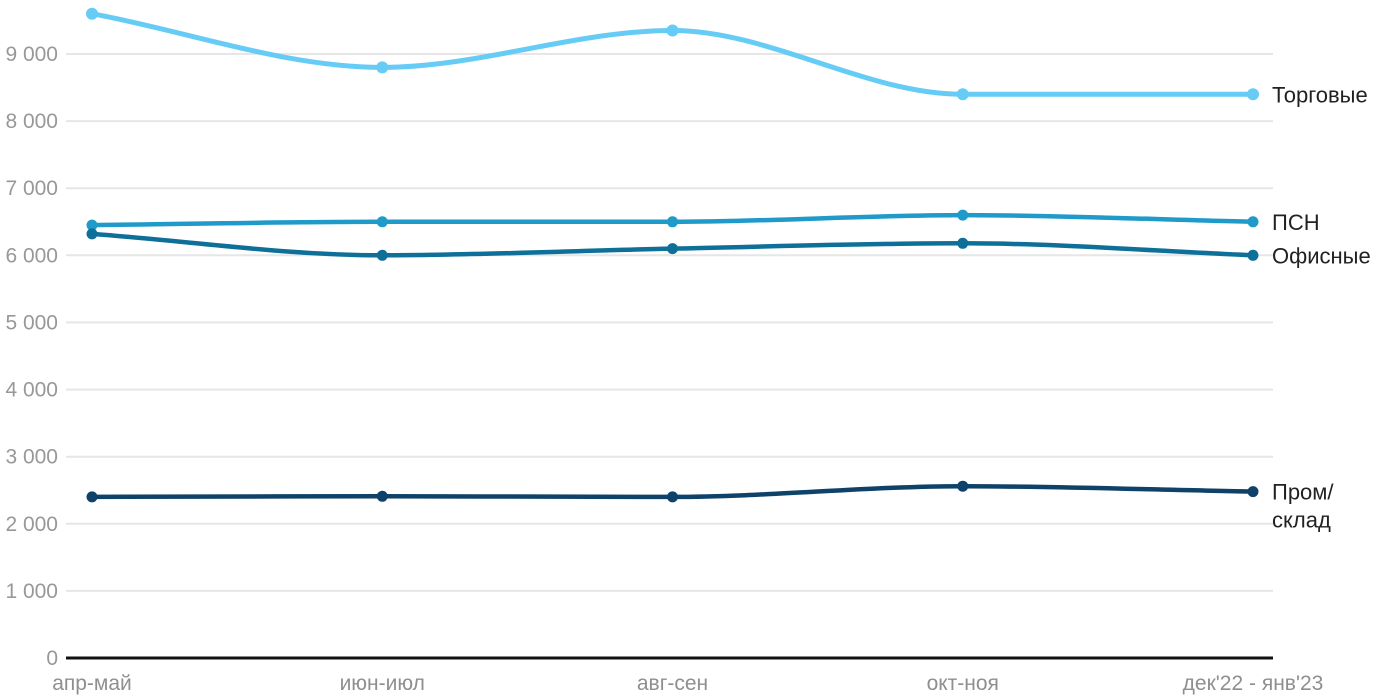 The height and width of the screenshot is (700, 1400). I want to click on y-axis-tick-label: 7 000, so click(31, 188).